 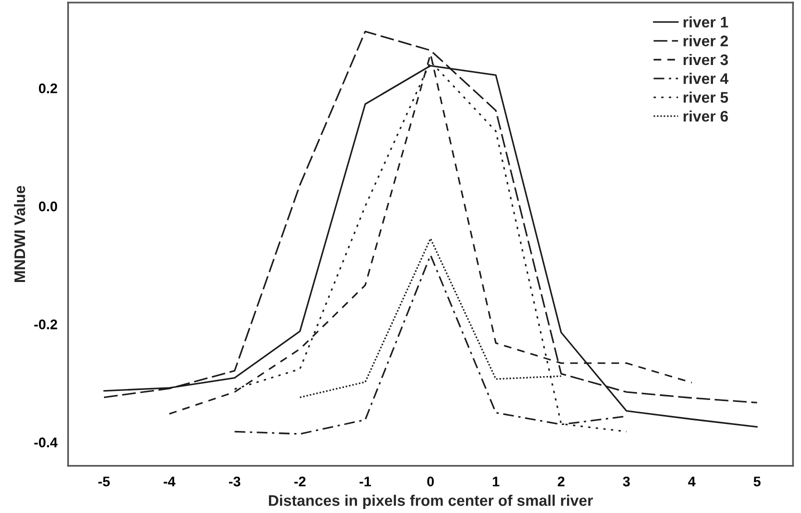 I want to click on x-tick-label: 4, so click(x=692, y=481).